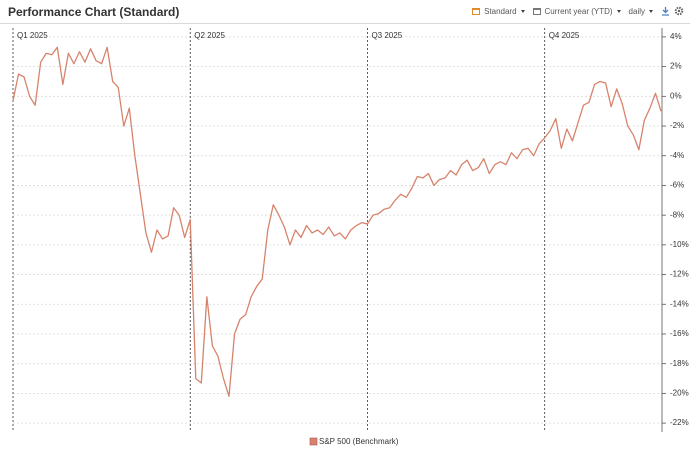  Describe the element at coordinates (500, 11) in the screenshot. I see `view-select: Standard` at that location.